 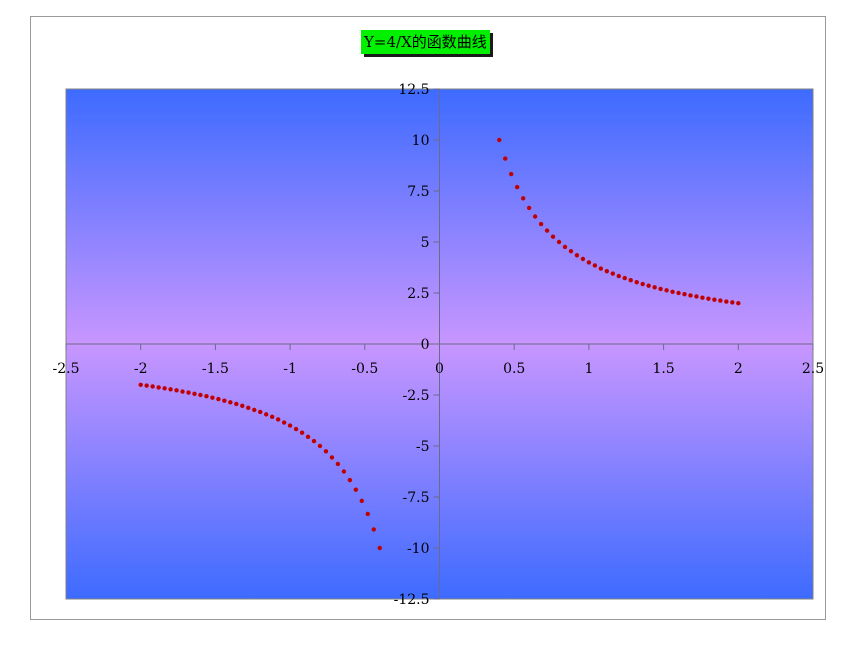 I want to click on x-tick-labels: -2.5 -2 -1.5 -1 -0.5 0 0.5 1 1.5 2 2.5, so click(x=439, y=369).